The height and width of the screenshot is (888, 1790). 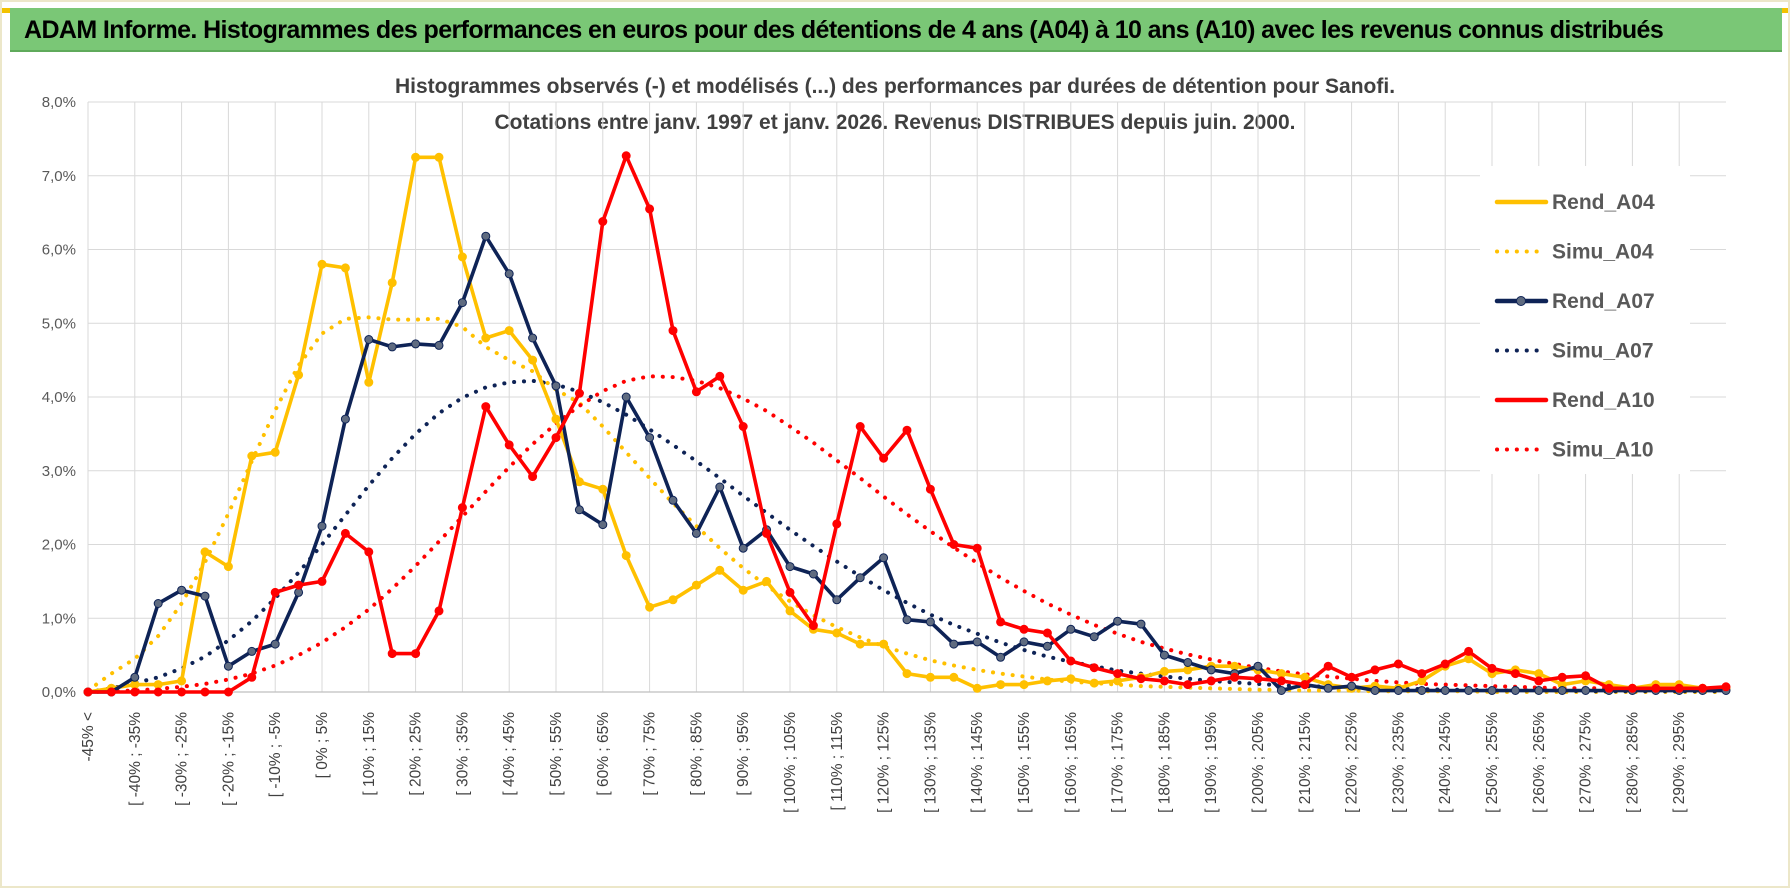 I want to click on x-tick-label: [ 50% ; 55%, so click(x=556, y=754).